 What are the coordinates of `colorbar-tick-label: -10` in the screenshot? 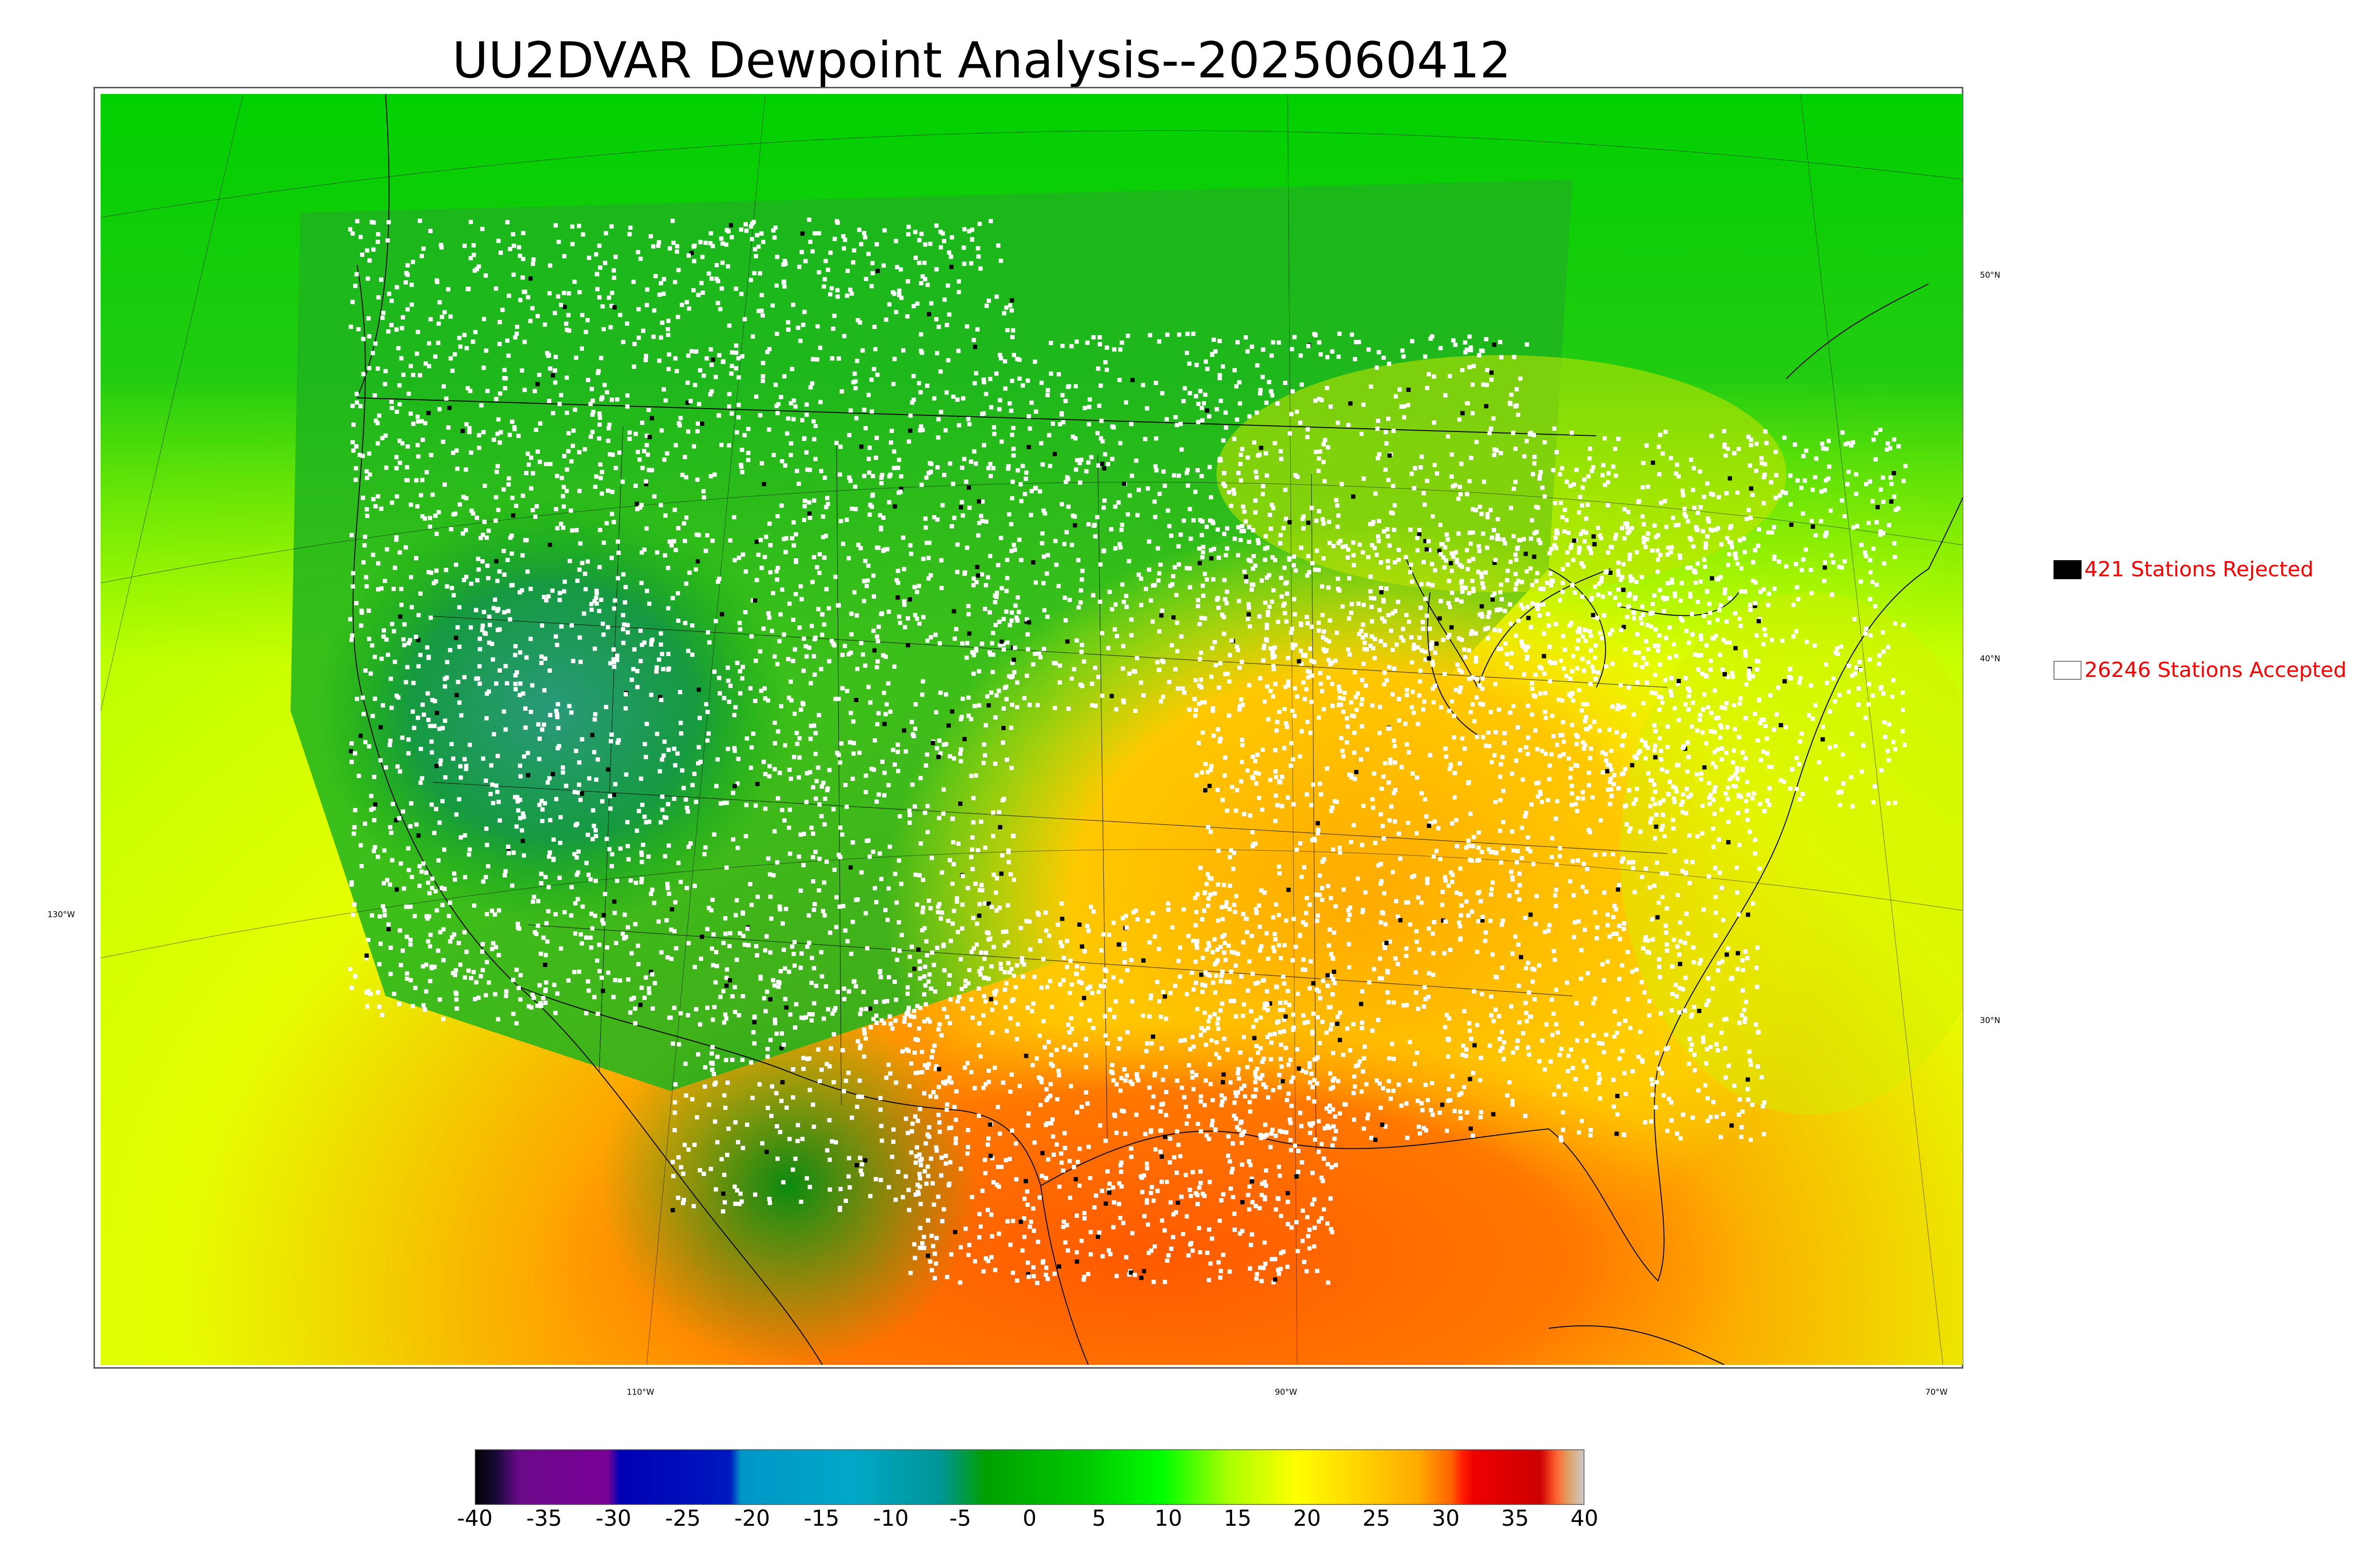 It's located at (891, 1518).